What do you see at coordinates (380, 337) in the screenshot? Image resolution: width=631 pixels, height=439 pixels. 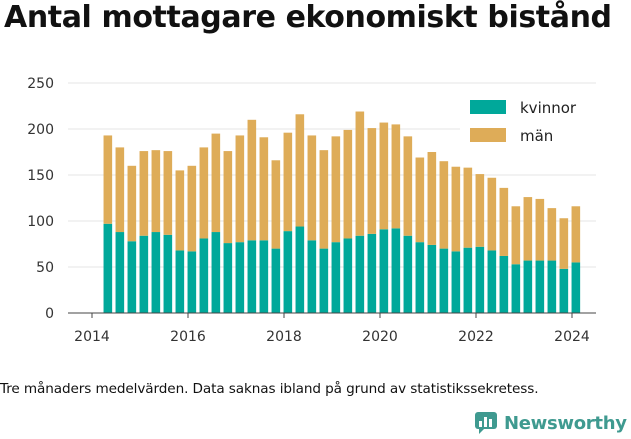 I see `x-tick-label: 2020` at bounding box center [380, 337].